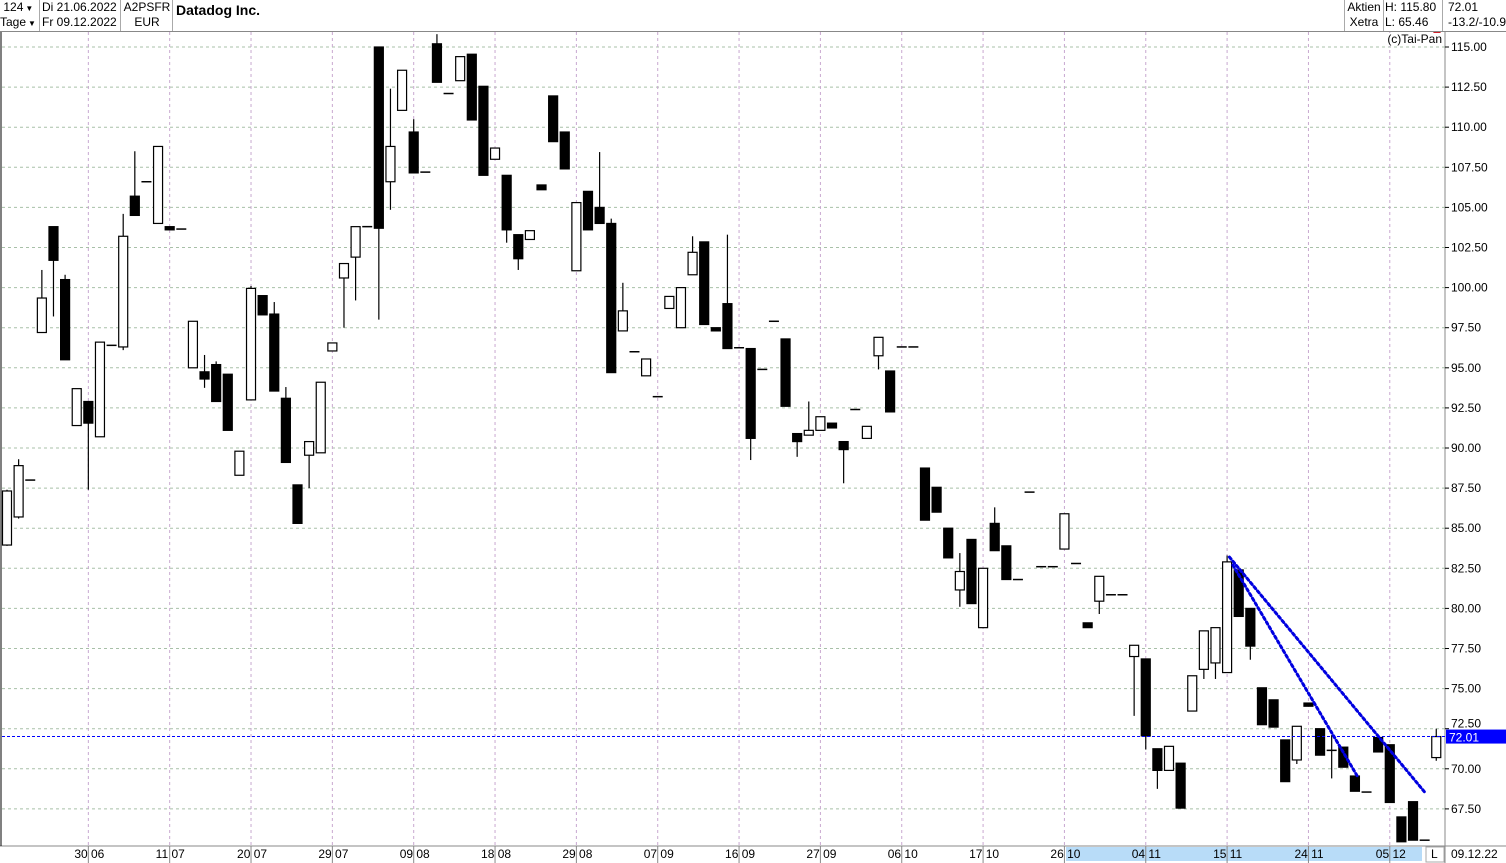 The width and height of the screenshot is (1506, 863). I want to click on scale-mode: L, so click(1434, 854).